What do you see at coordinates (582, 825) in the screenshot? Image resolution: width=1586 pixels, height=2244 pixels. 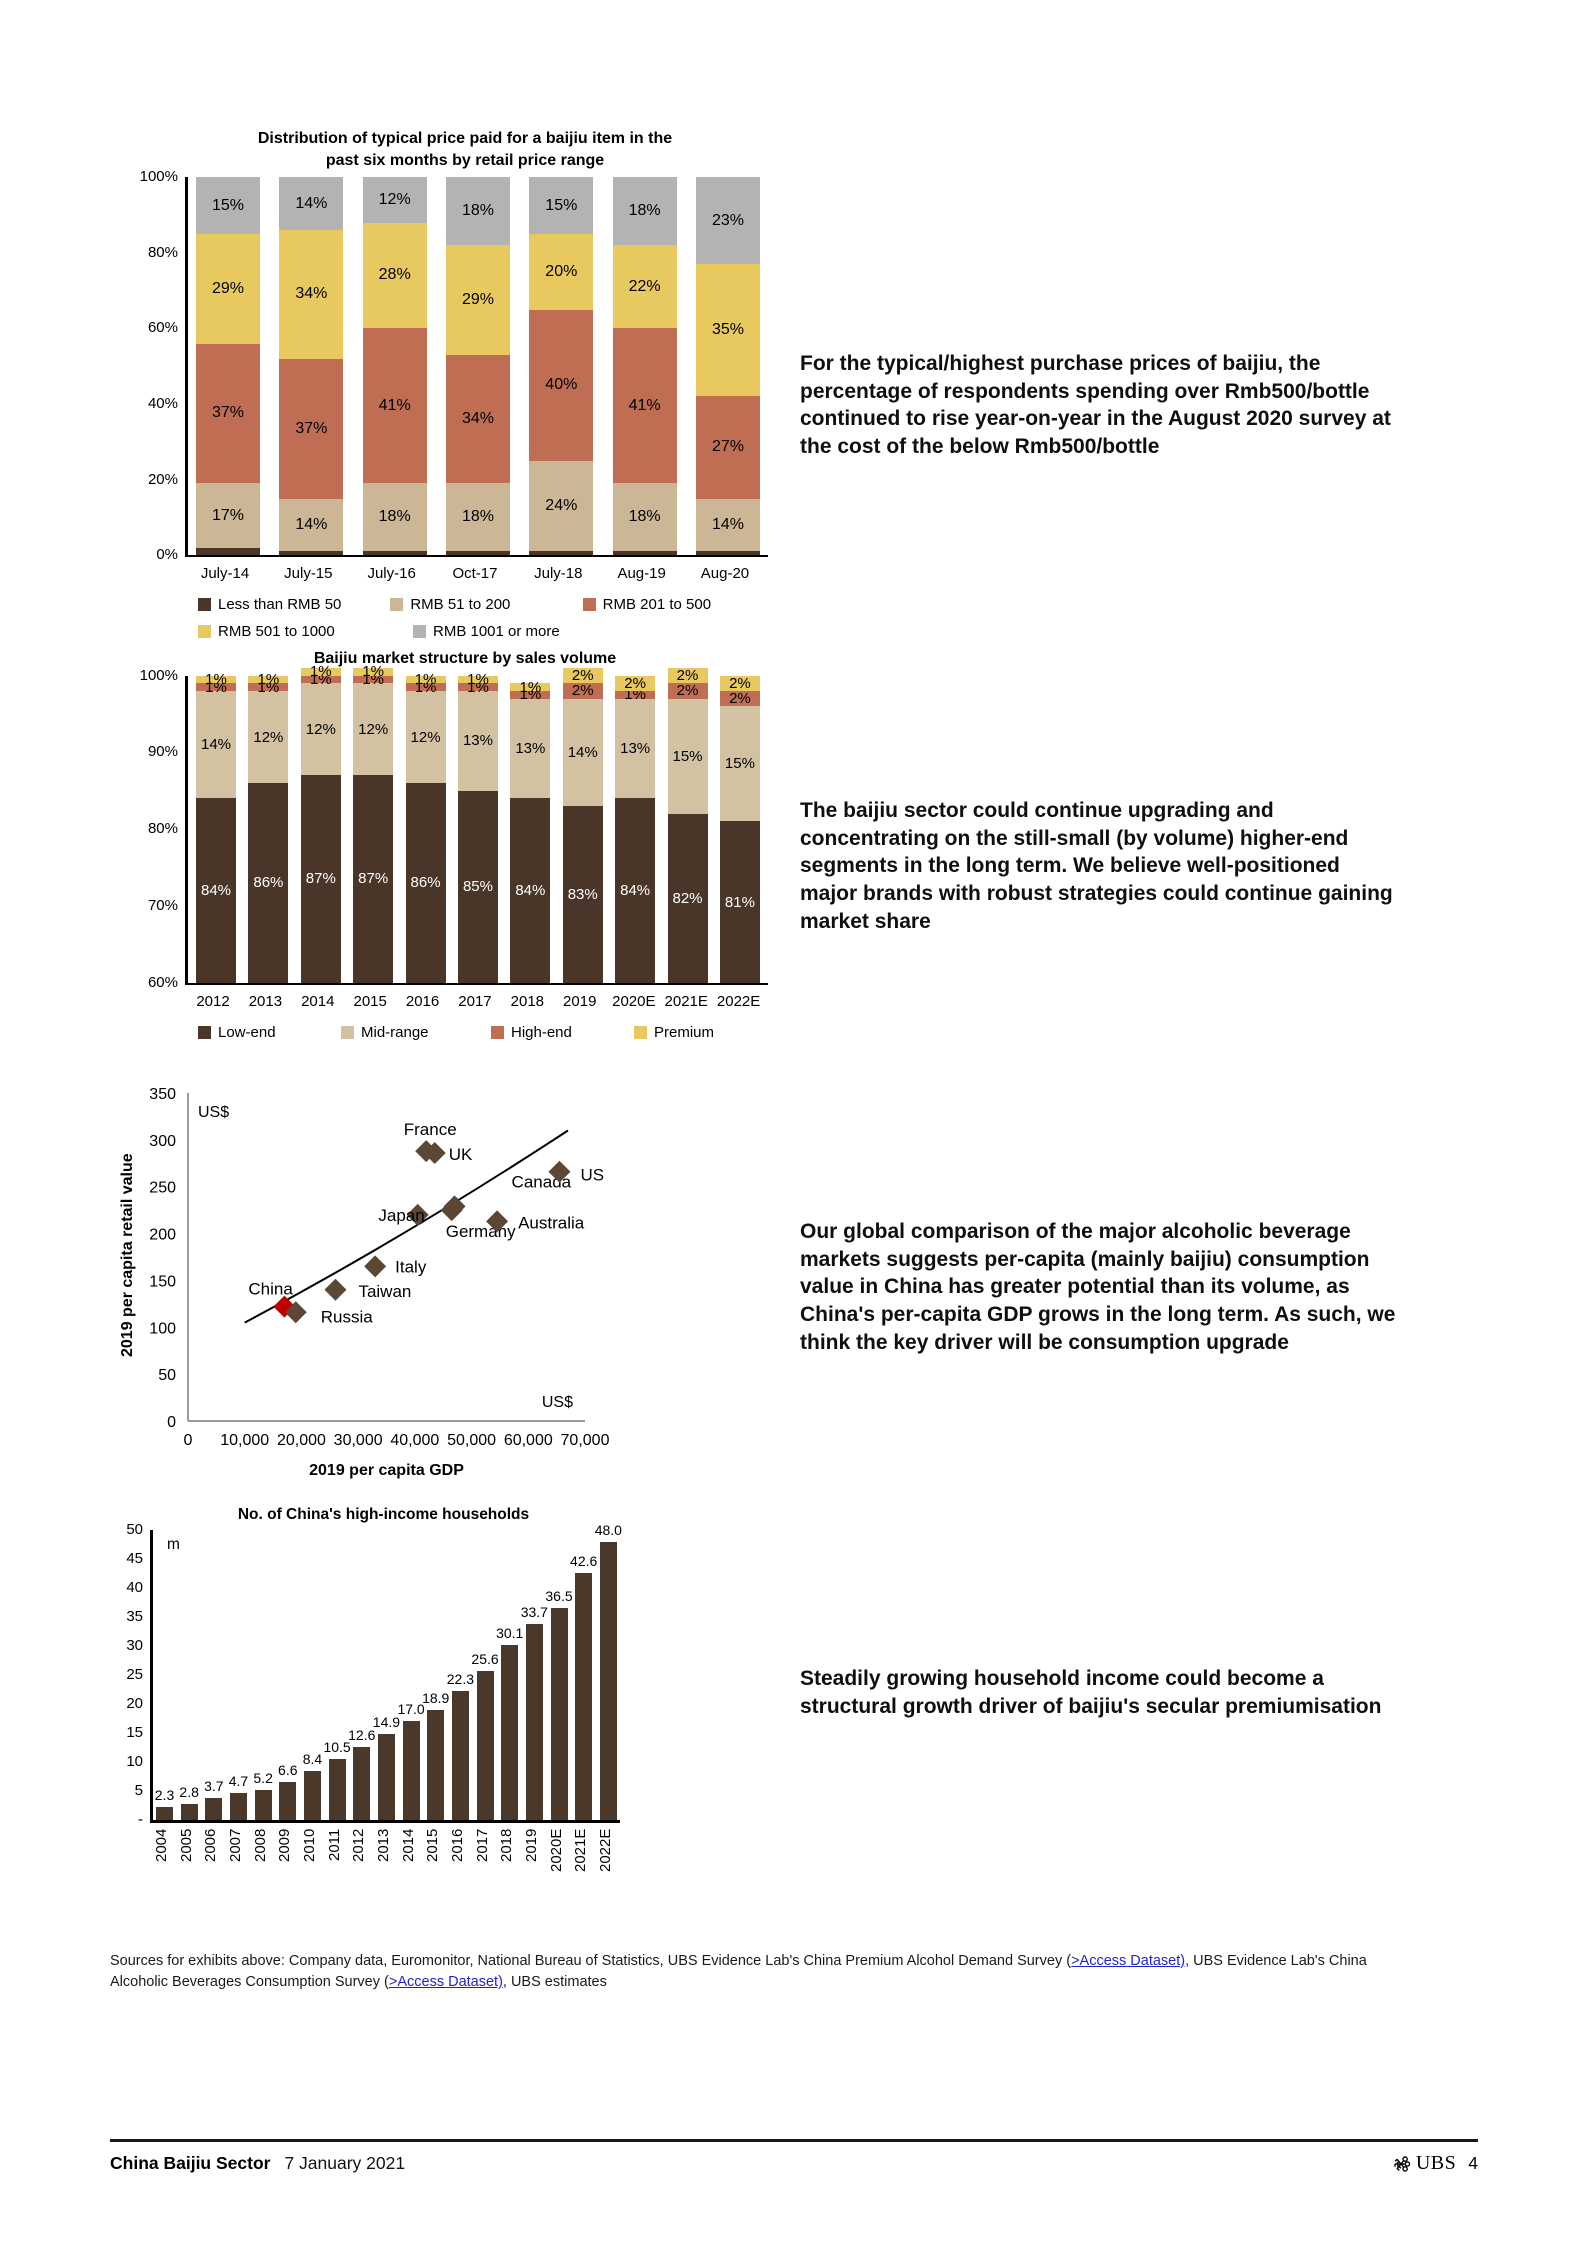 I see `stacked-bar: 83% 14% 2% 2%` at bounding box center [582, 825].